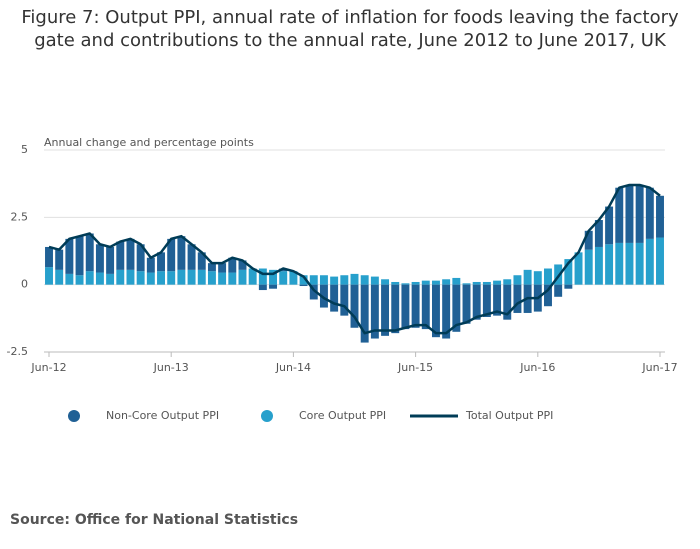 The width and height of the screenshot is (700, 549). Describe the element at coordinates (24, 149) in the screenshot. I see `y-tick-label: 5` at that location.